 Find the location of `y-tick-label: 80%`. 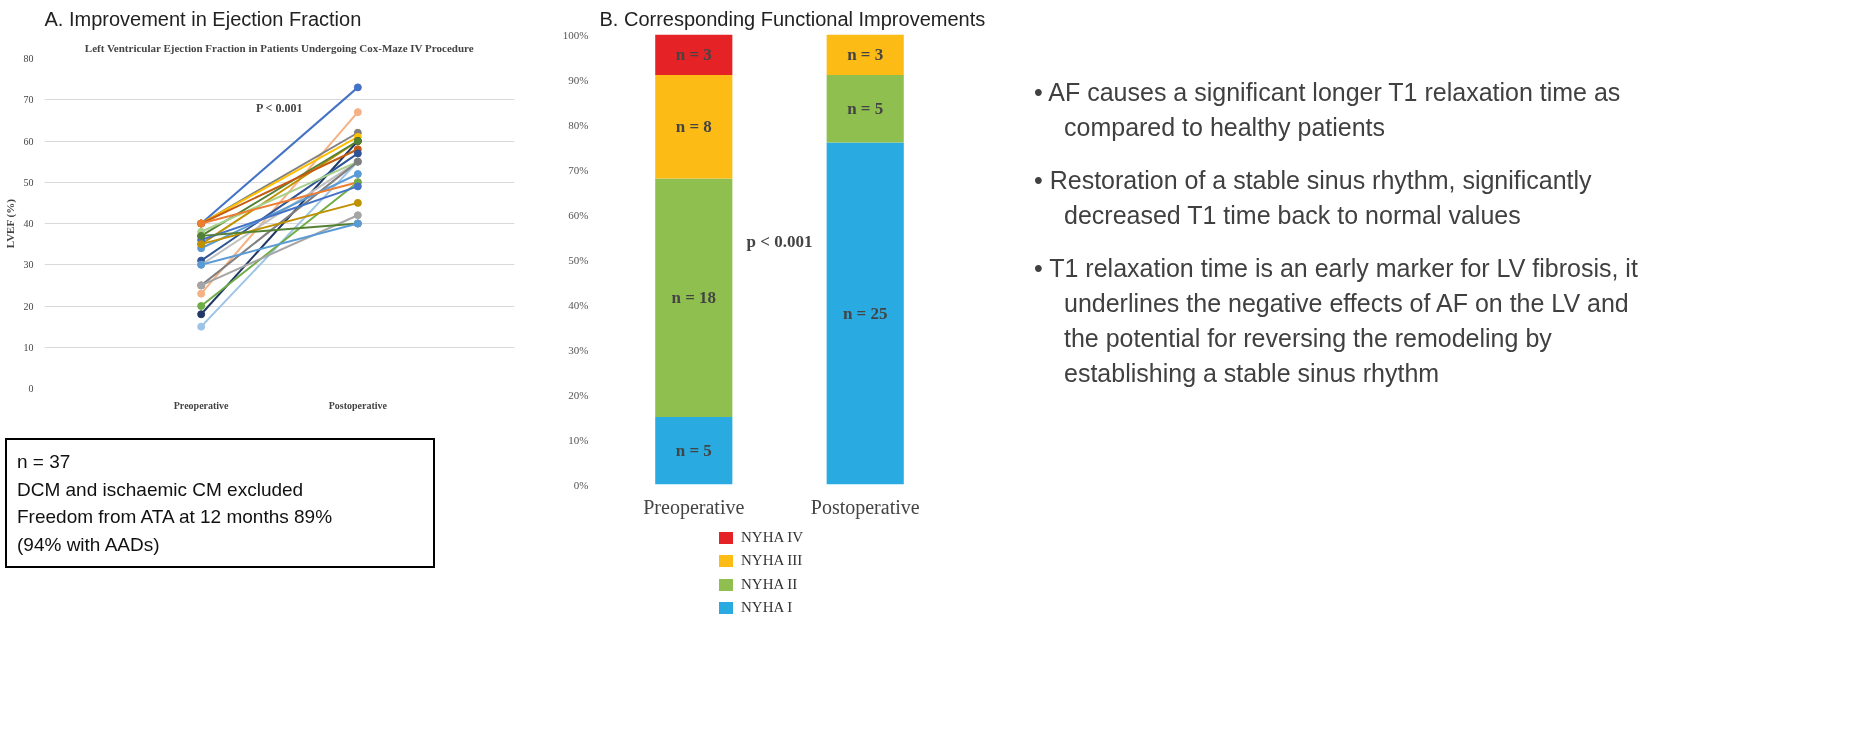

y-tick-label: 80% is located at coordinates (578, 124).